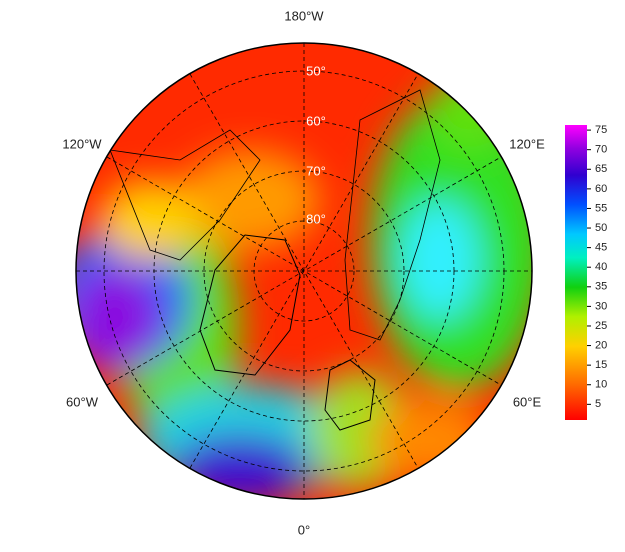  Describe the element at coordinates (601, 150) in the screenshot. I see `colorbar-tick-label: 70` at that location.